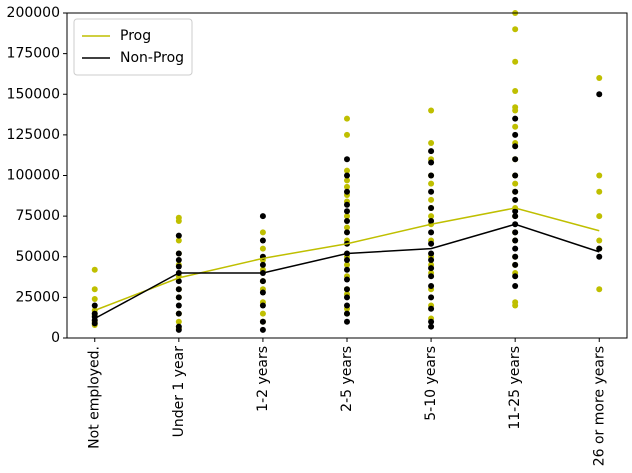  What do you see at coordinates (263, 379) in the screenshot?
I see `x-tick-label: 1-2 years` at bounding box center [263, 379].